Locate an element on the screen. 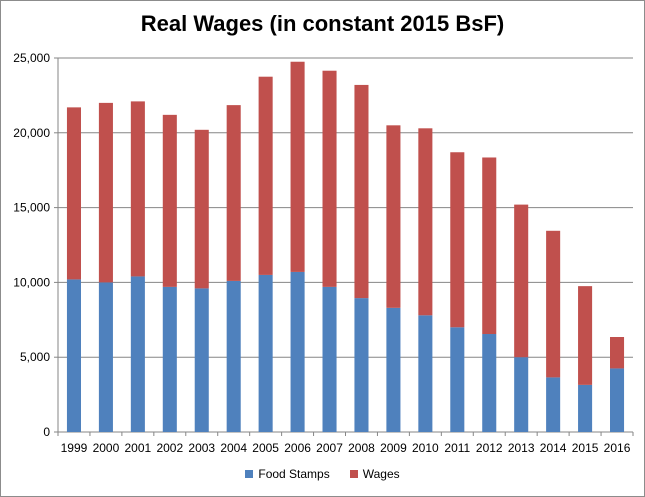  y-tick-label: 25,000 is located at coordinates (31, 58).